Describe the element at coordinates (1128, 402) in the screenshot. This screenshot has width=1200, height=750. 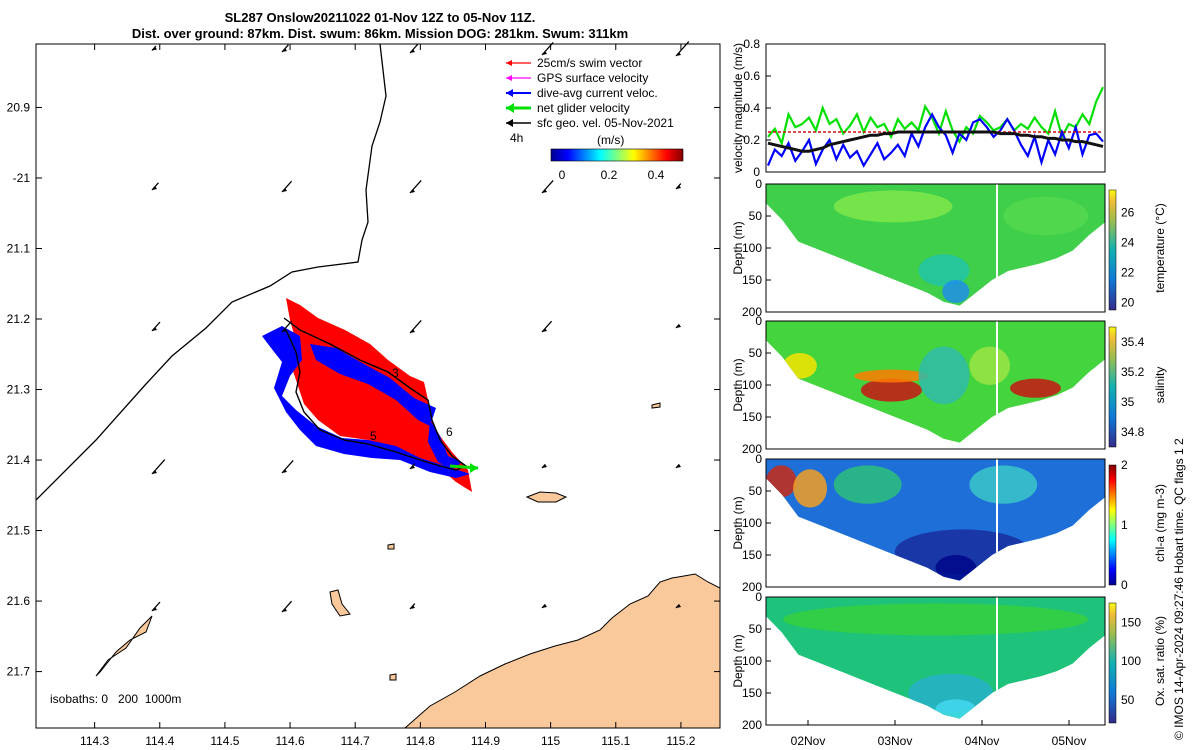
I see `section-colorbar-tick: 35` at that location.